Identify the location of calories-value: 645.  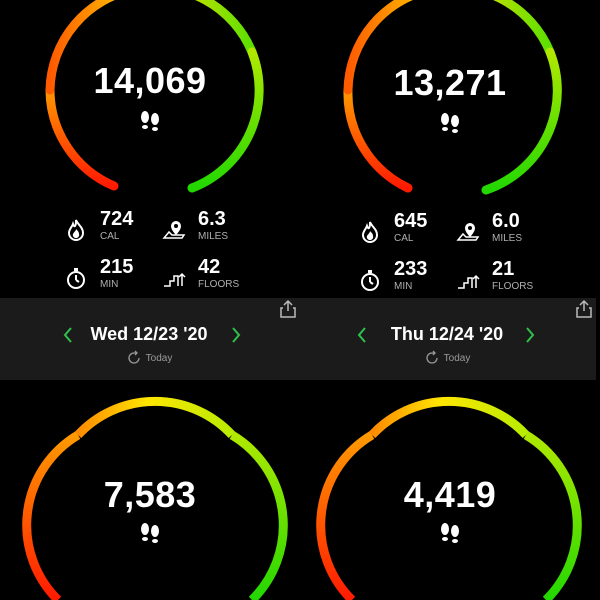
(411, 221).